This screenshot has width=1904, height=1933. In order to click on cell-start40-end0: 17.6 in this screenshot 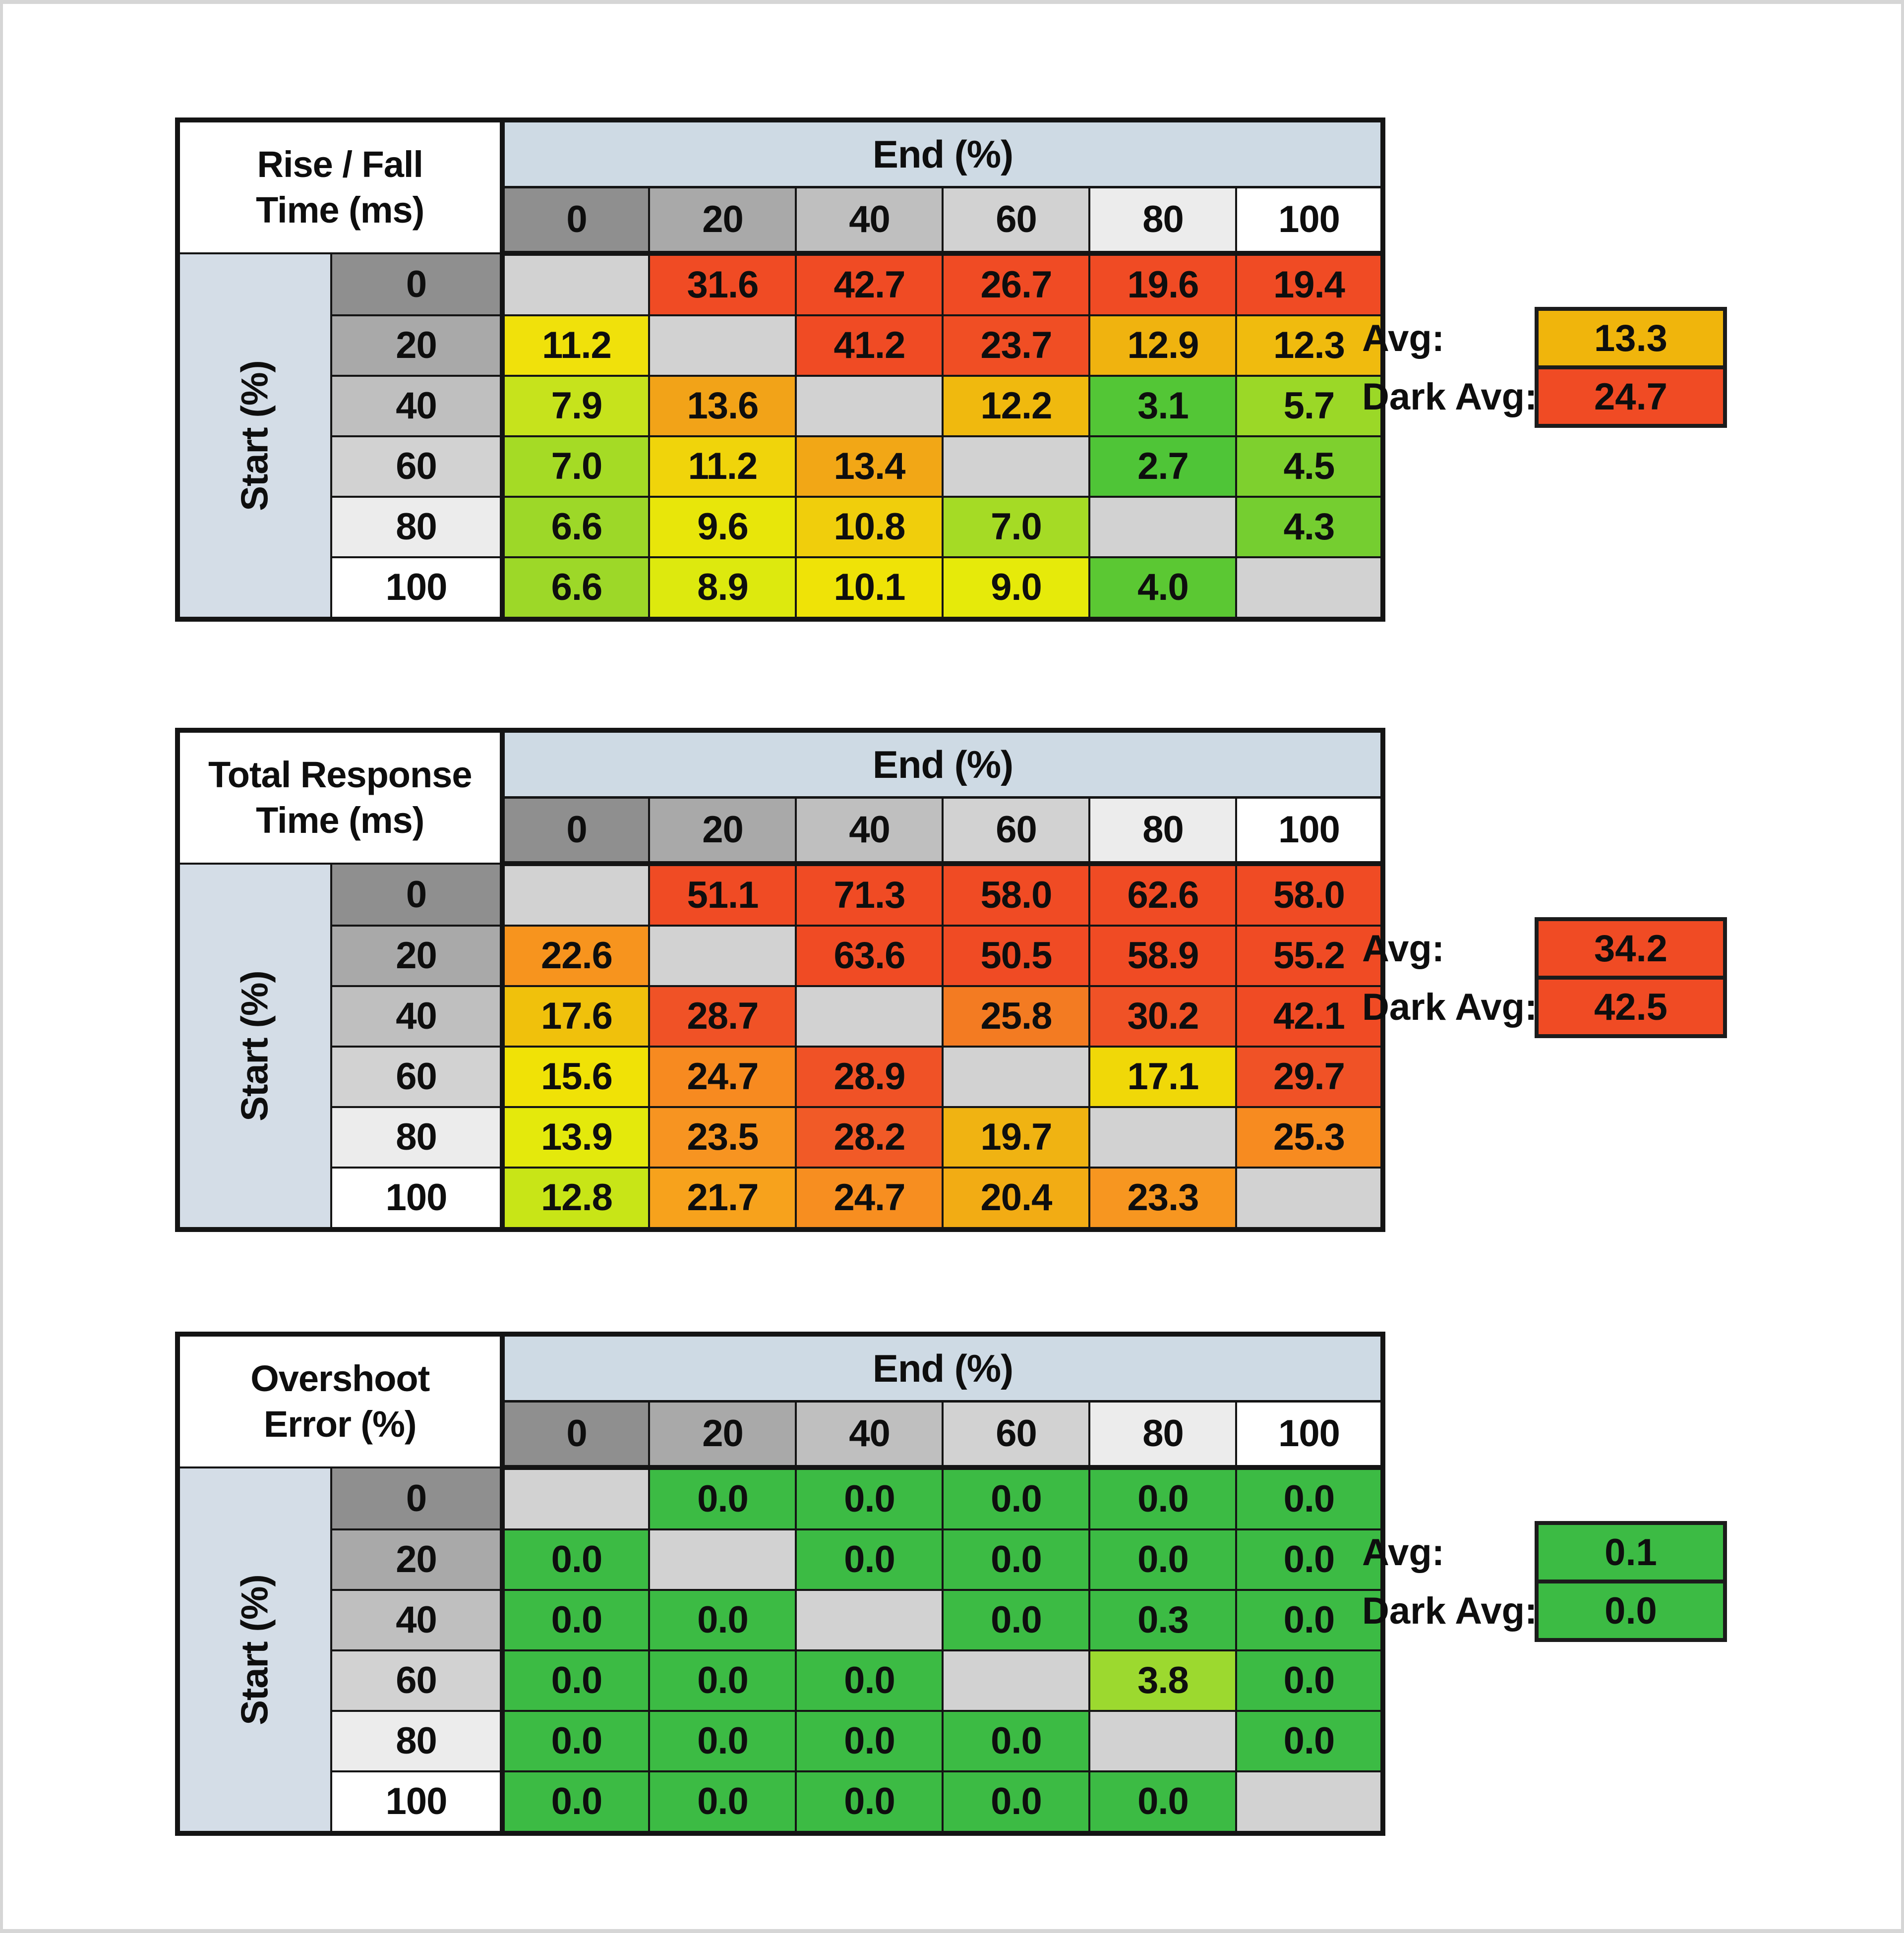, I will do `click(576, 1016)`.